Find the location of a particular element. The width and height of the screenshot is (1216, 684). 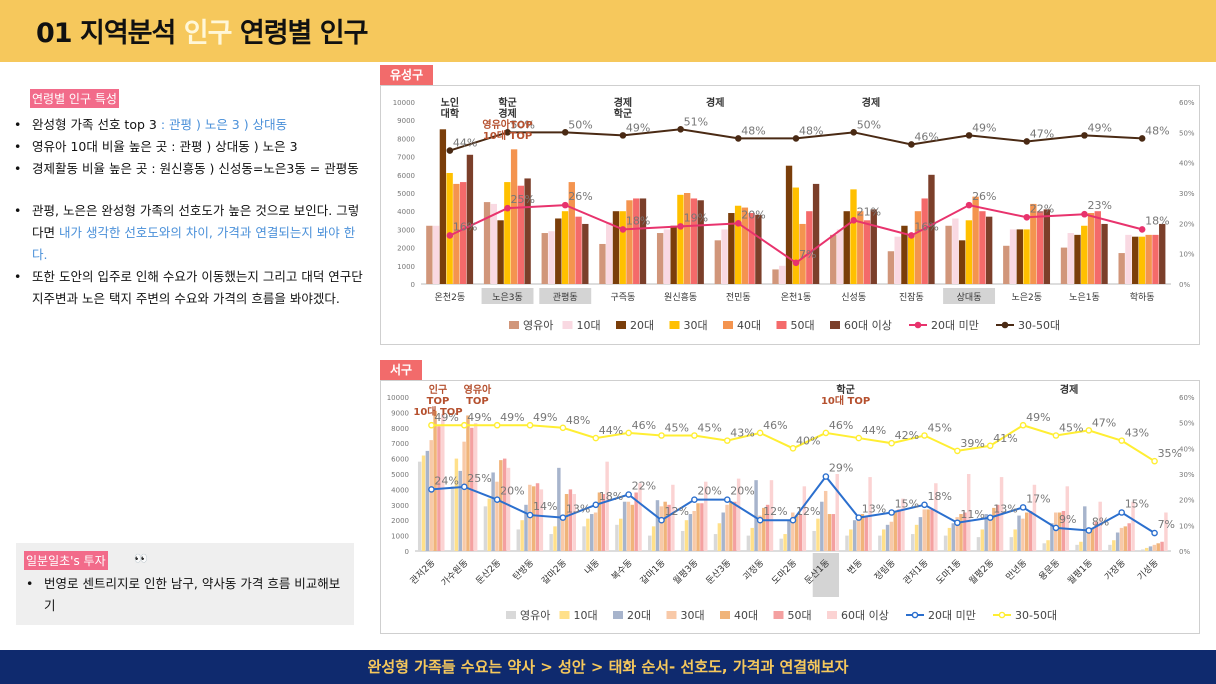

category-label: 학하동 is located at coordinates (1142, 297).